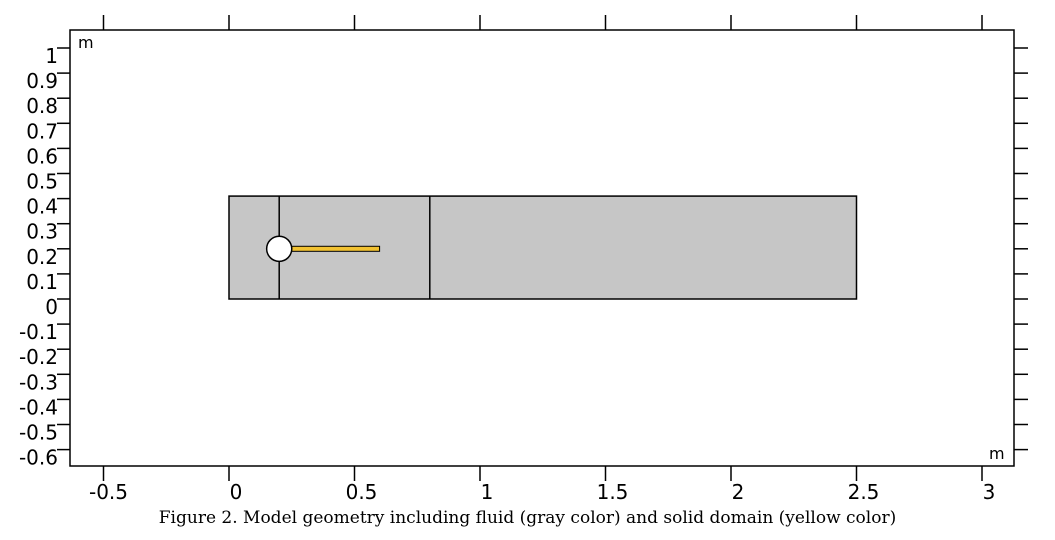 This screenshot has height=540, width=1055. I want to click on y-tick-label: -0.6, so click(38, 458).